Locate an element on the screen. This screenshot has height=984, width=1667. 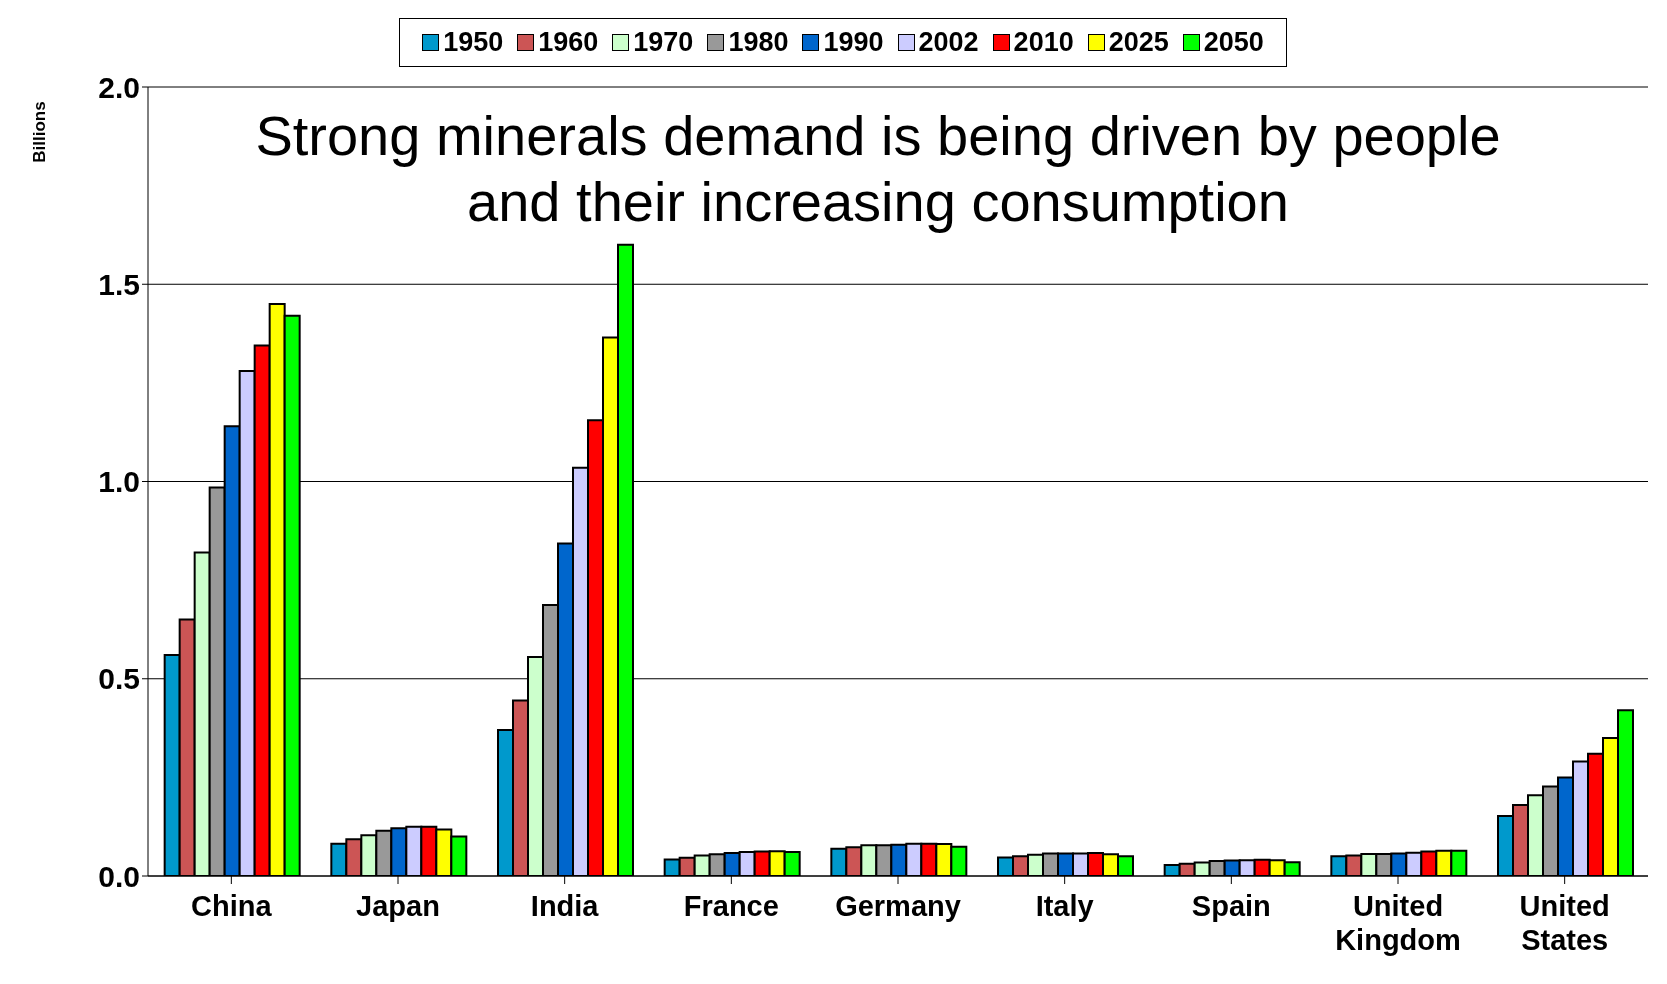
legend-label: 1960 is located at coordinates (568, 42).